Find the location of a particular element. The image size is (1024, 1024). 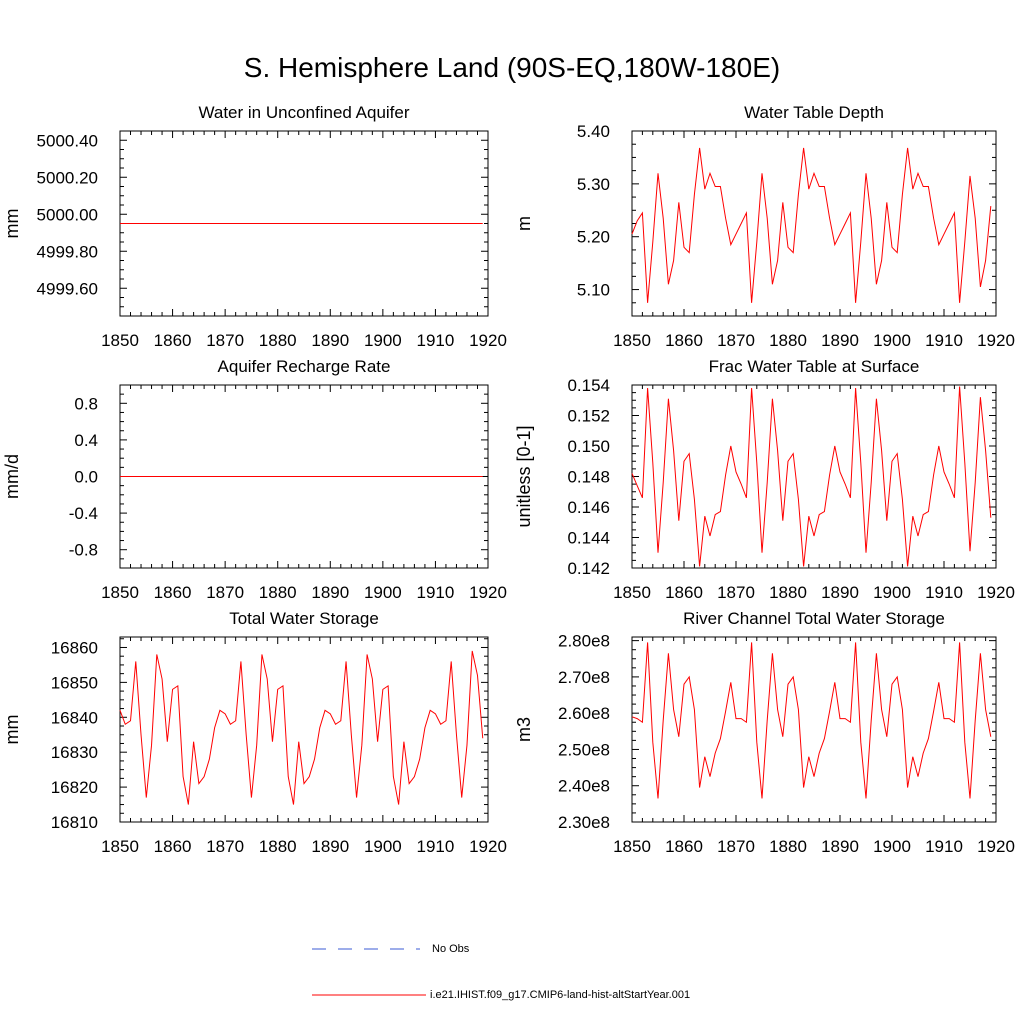

y-tick-label: 0.148 is located at coordinates (588, 477).